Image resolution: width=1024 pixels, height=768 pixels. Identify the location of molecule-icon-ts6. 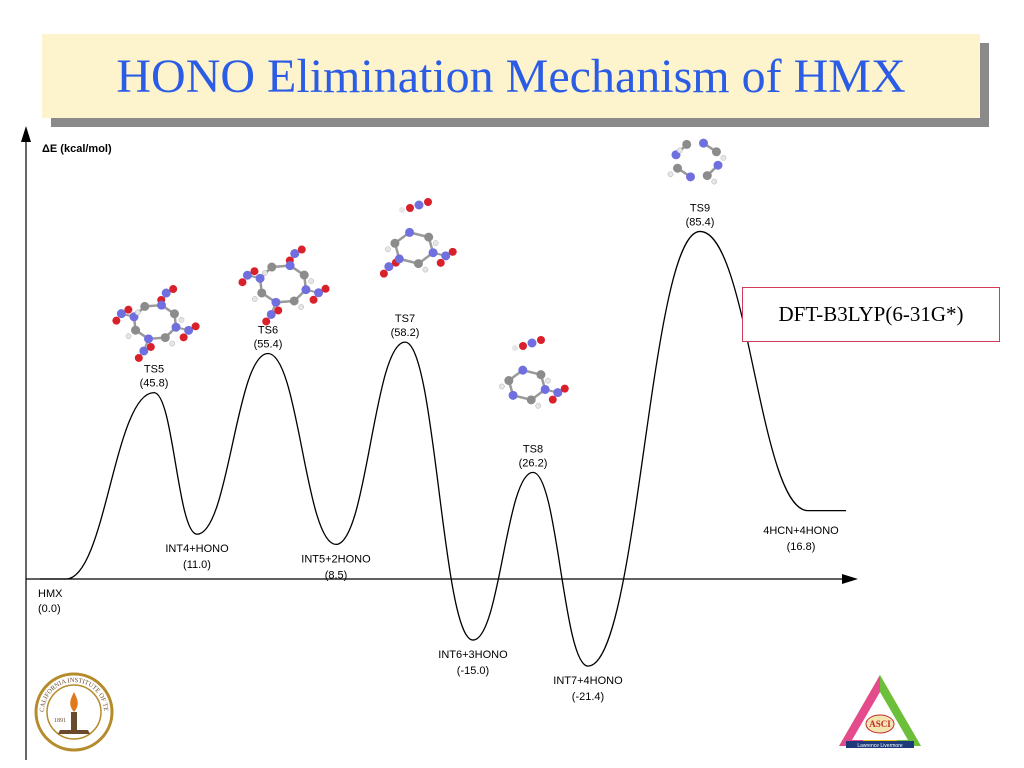
(284, 285).